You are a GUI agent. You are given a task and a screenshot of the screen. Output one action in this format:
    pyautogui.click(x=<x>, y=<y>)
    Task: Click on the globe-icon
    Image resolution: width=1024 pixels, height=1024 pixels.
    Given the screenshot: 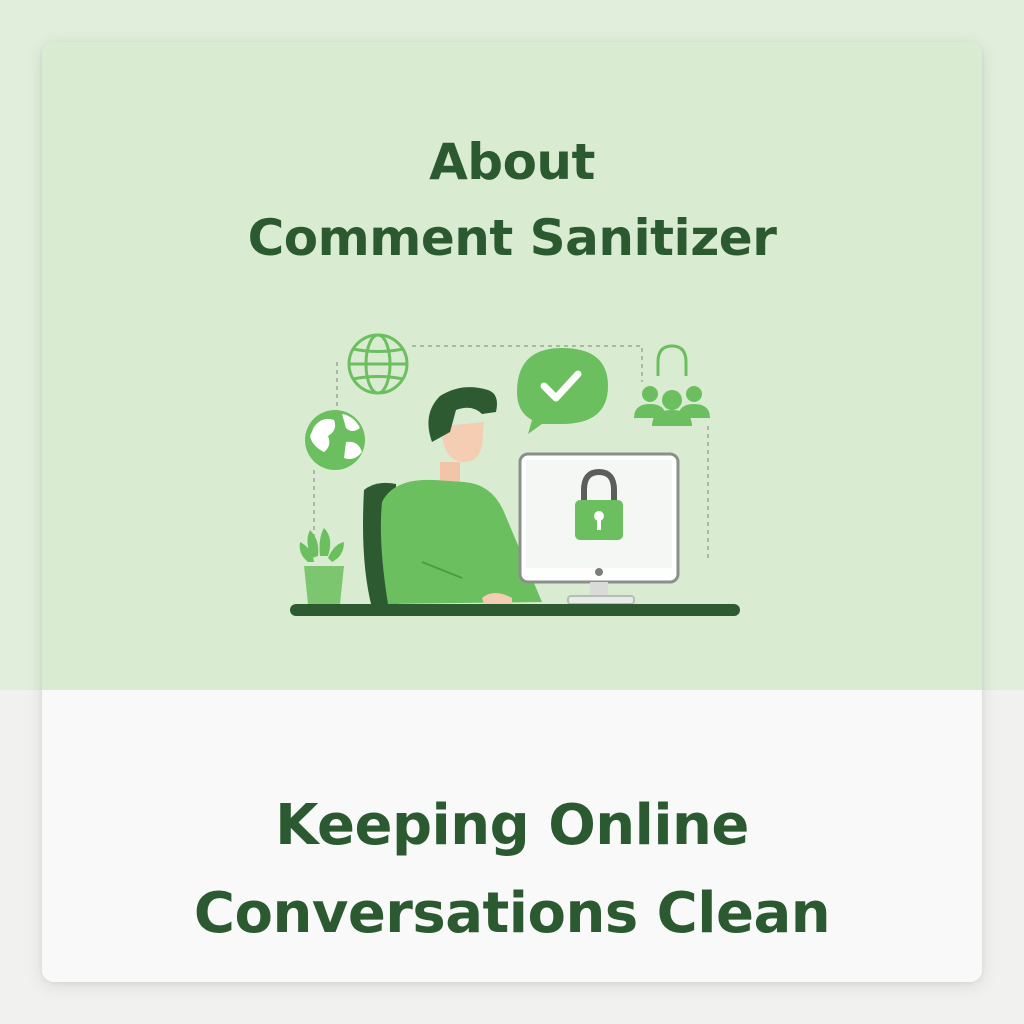 What is the action you would take?
    pyautogui.click(x=378, y=364)
    